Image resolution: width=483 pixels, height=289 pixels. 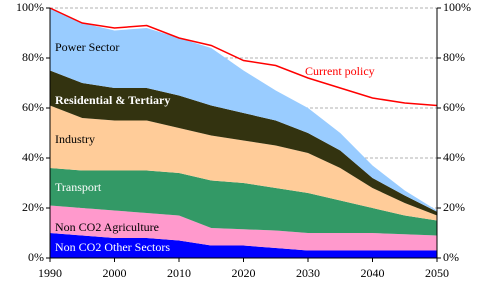 I want to click on y2-tick-label: 80%, so click(x=454, y=57).